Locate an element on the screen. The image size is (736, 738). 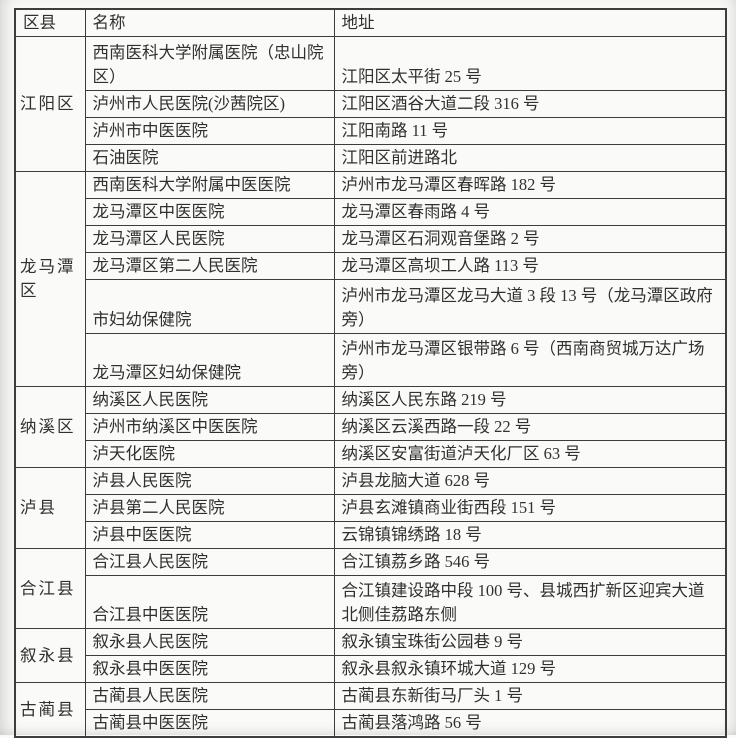
hospital-name-cell: 叙永县中医医院 is located at coordinates (209, 669).